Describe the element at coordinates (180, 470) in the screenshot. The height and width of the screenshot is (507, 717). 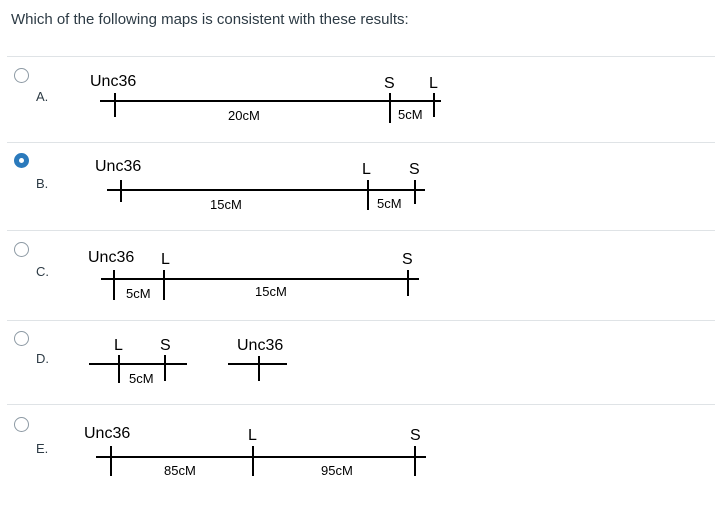
I see `distance-label: 85cM` at that location.